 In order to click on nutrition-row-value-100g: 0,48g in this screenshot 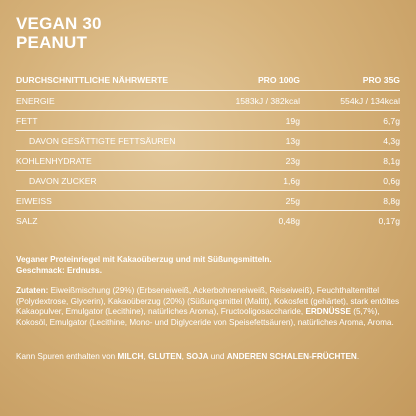, I will do `click(289, 220)`.